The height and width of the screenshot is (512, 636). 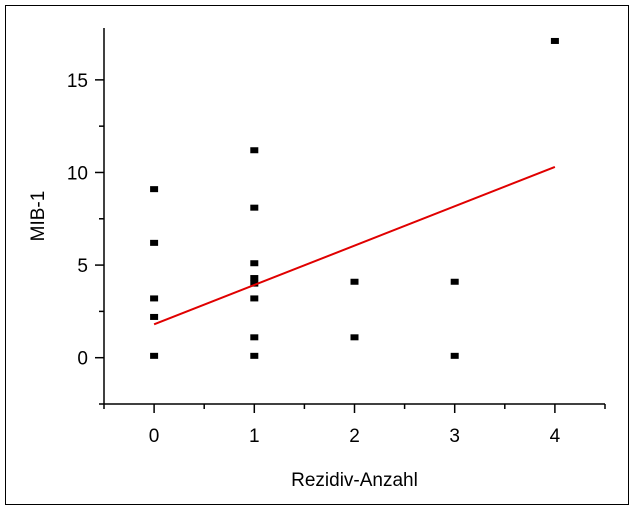 What do you see at coordinates (555, 436) in the screenshot?
I see `x-tick-label: 4` at bounding box center [555, 436].